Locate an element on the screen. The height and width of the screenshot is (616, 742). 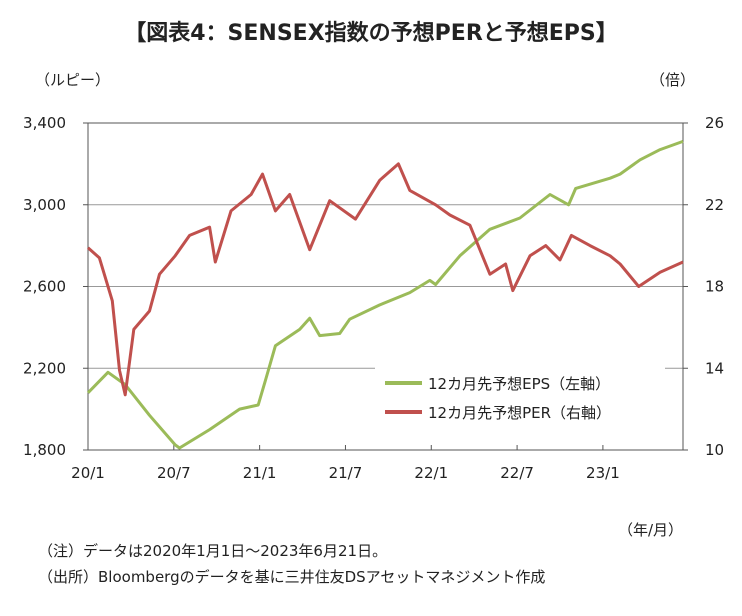
x-axis-label: （年/月） is located at coordinates (650, 530).